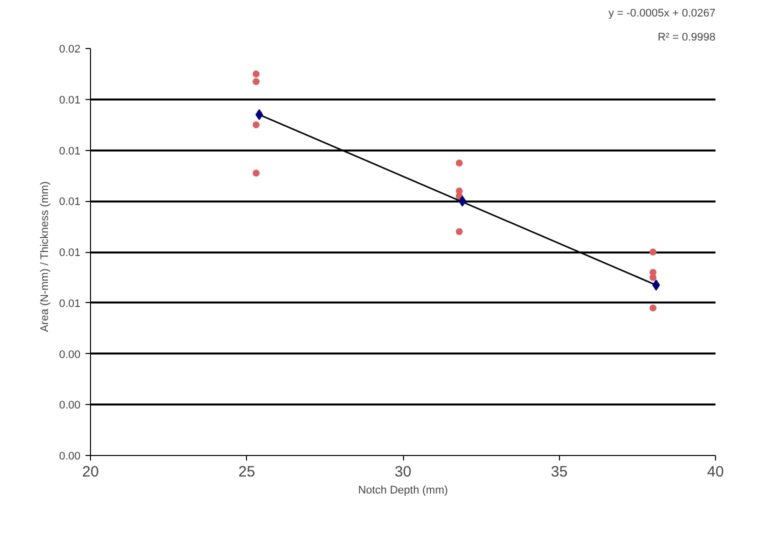 The image size is (768, 533). I want to click on x-tick-label: 30, so click(403, 472).